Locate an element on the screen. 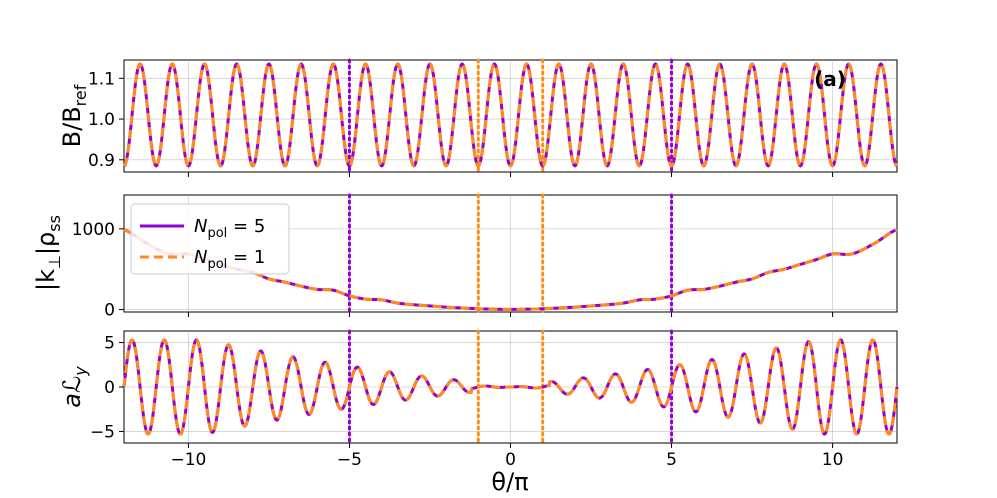 The image size is (997, 498). y-axis-title: aℒy is located at coordinates (74, 387).